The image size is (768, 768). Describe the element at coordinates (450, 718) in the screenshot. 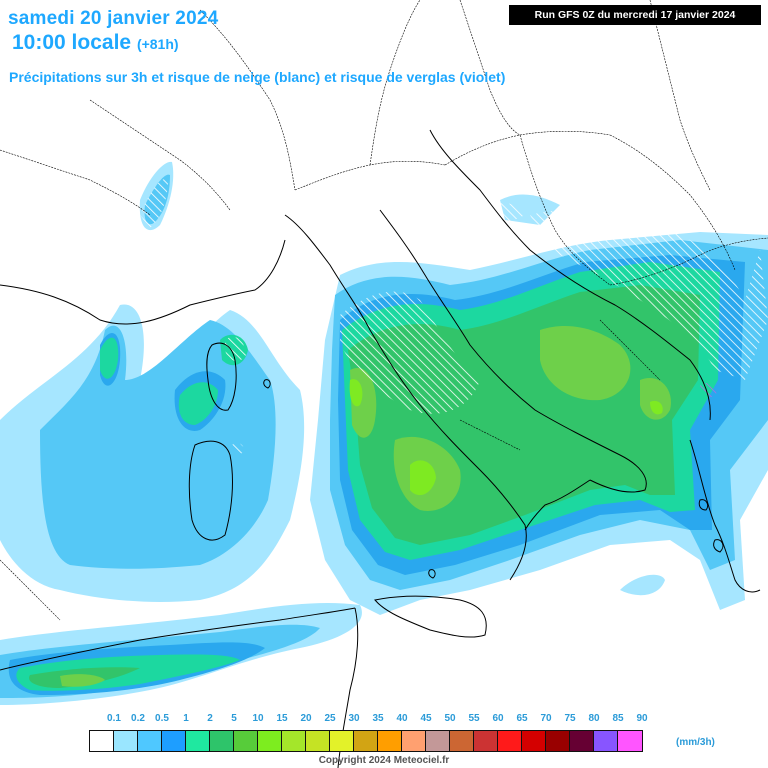

I see `legend-tick: 50` at that location.